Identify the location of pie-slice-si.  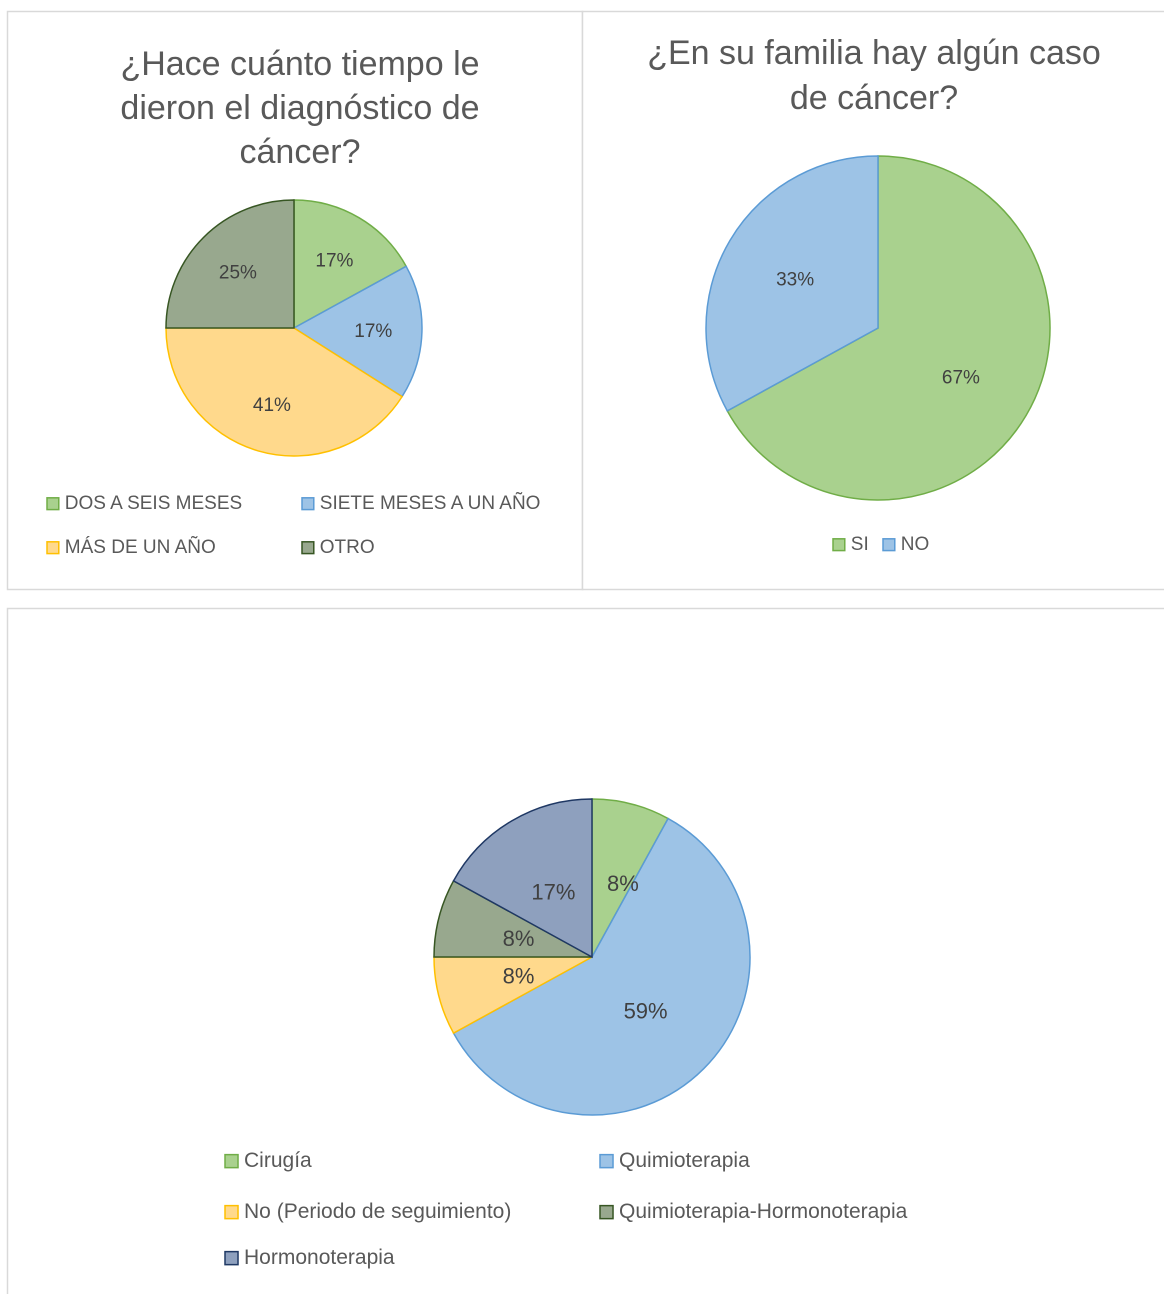
(888, 328).